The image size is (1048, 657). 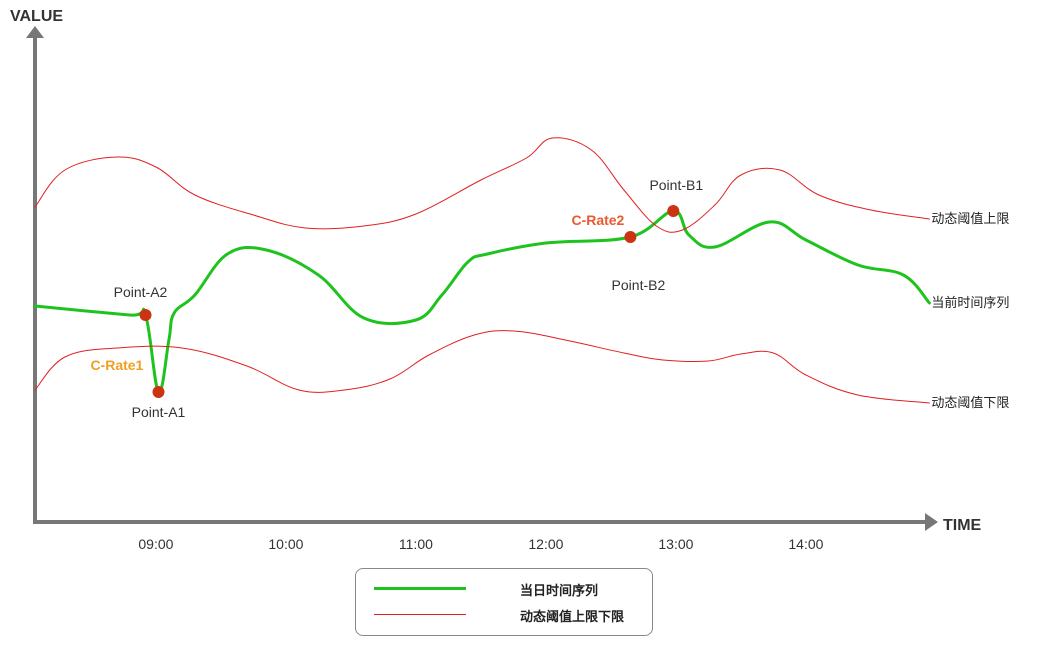 I want to click on x-axis-title: TIME, so click(x=962, y=525).